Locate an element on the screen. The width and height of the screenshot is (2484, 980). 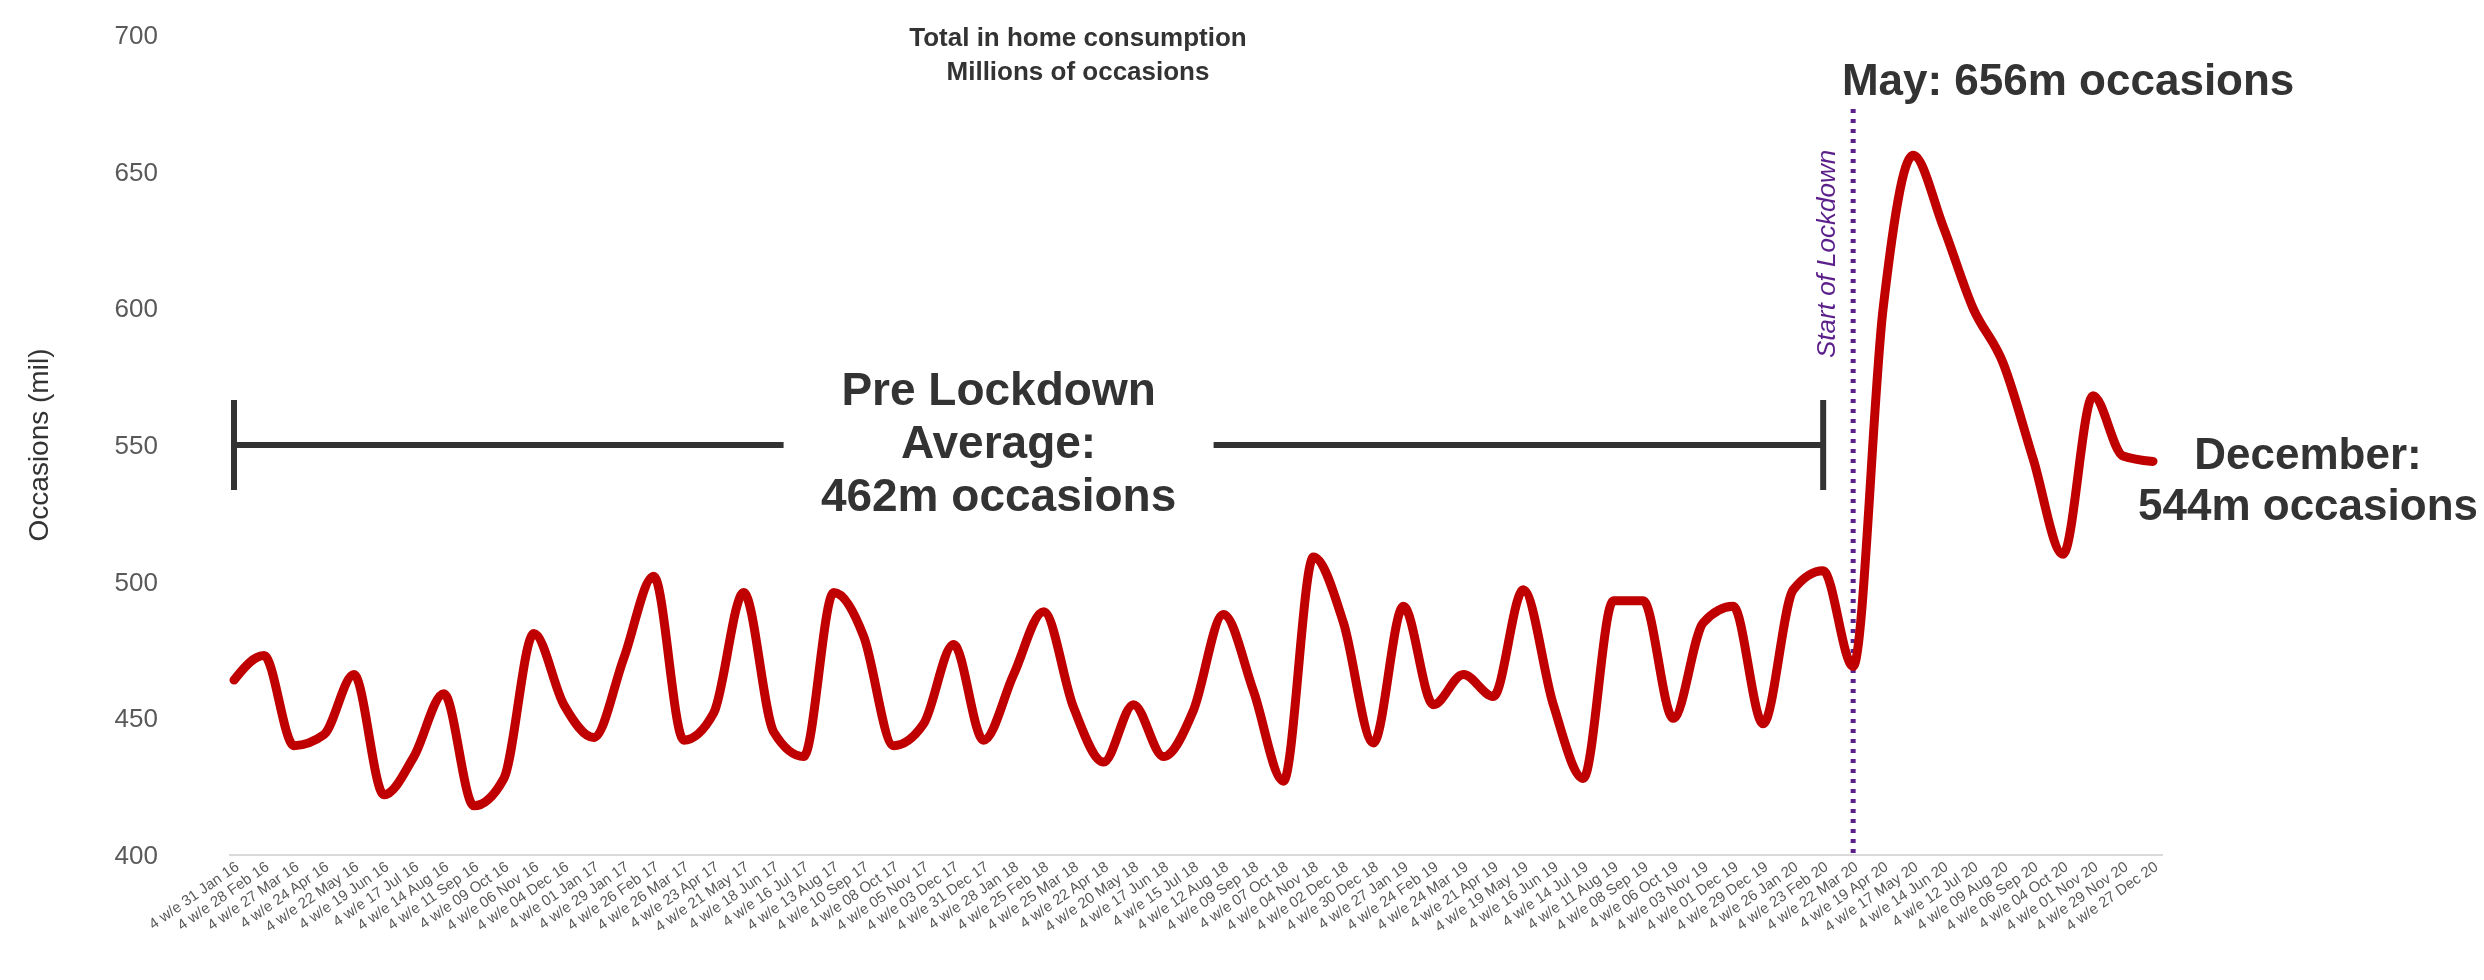
y-tick-label: 700 is located at coordinates (136, 35).